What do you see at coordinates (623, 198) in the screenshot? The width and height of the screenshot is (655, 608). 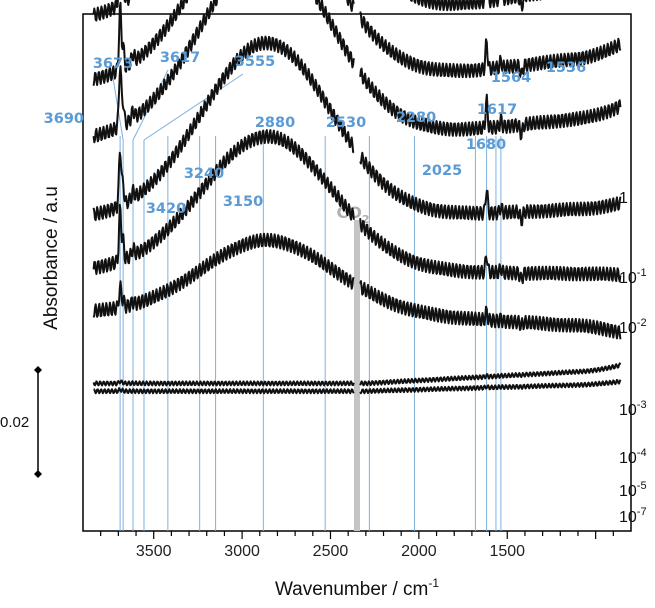 I see `series-label: 1` at bounding box center [623, 198].